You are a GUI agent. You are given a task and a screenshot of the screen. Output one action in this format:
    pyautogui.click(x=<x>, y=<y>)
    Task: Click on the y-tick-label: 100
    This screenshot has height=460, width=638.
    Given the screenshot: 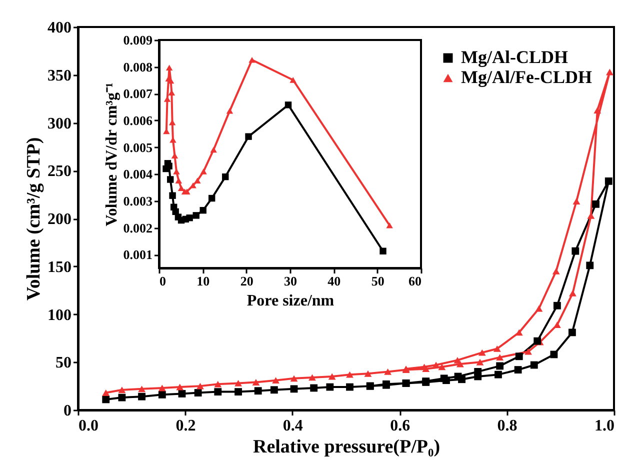 What is the action you would take?
    pyautogui.click(x=60, y=315)
    